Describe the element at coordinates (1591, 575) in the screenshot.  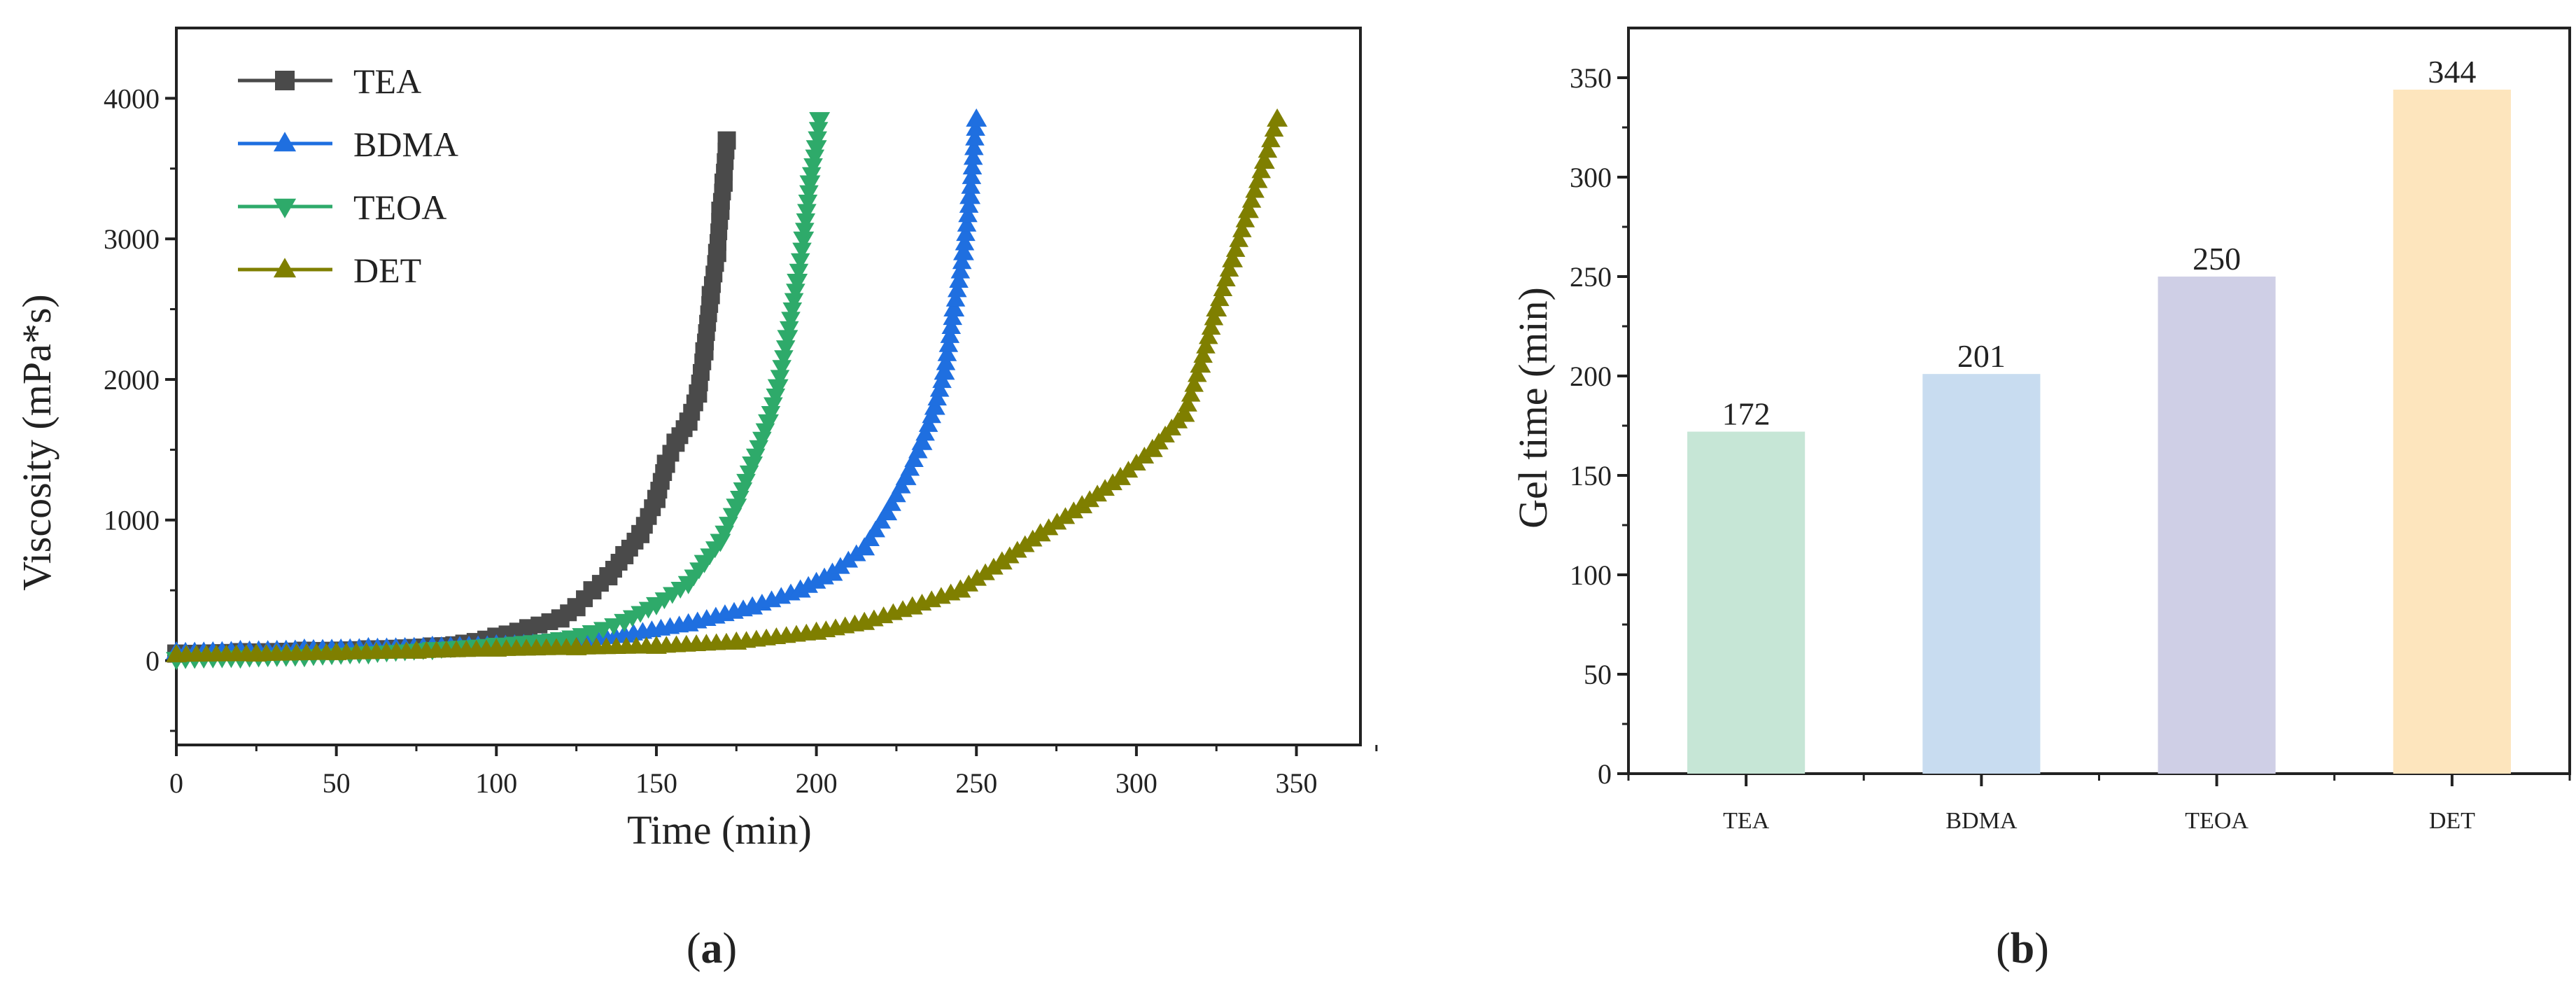
I see `y-tick-label: 100` at that location.